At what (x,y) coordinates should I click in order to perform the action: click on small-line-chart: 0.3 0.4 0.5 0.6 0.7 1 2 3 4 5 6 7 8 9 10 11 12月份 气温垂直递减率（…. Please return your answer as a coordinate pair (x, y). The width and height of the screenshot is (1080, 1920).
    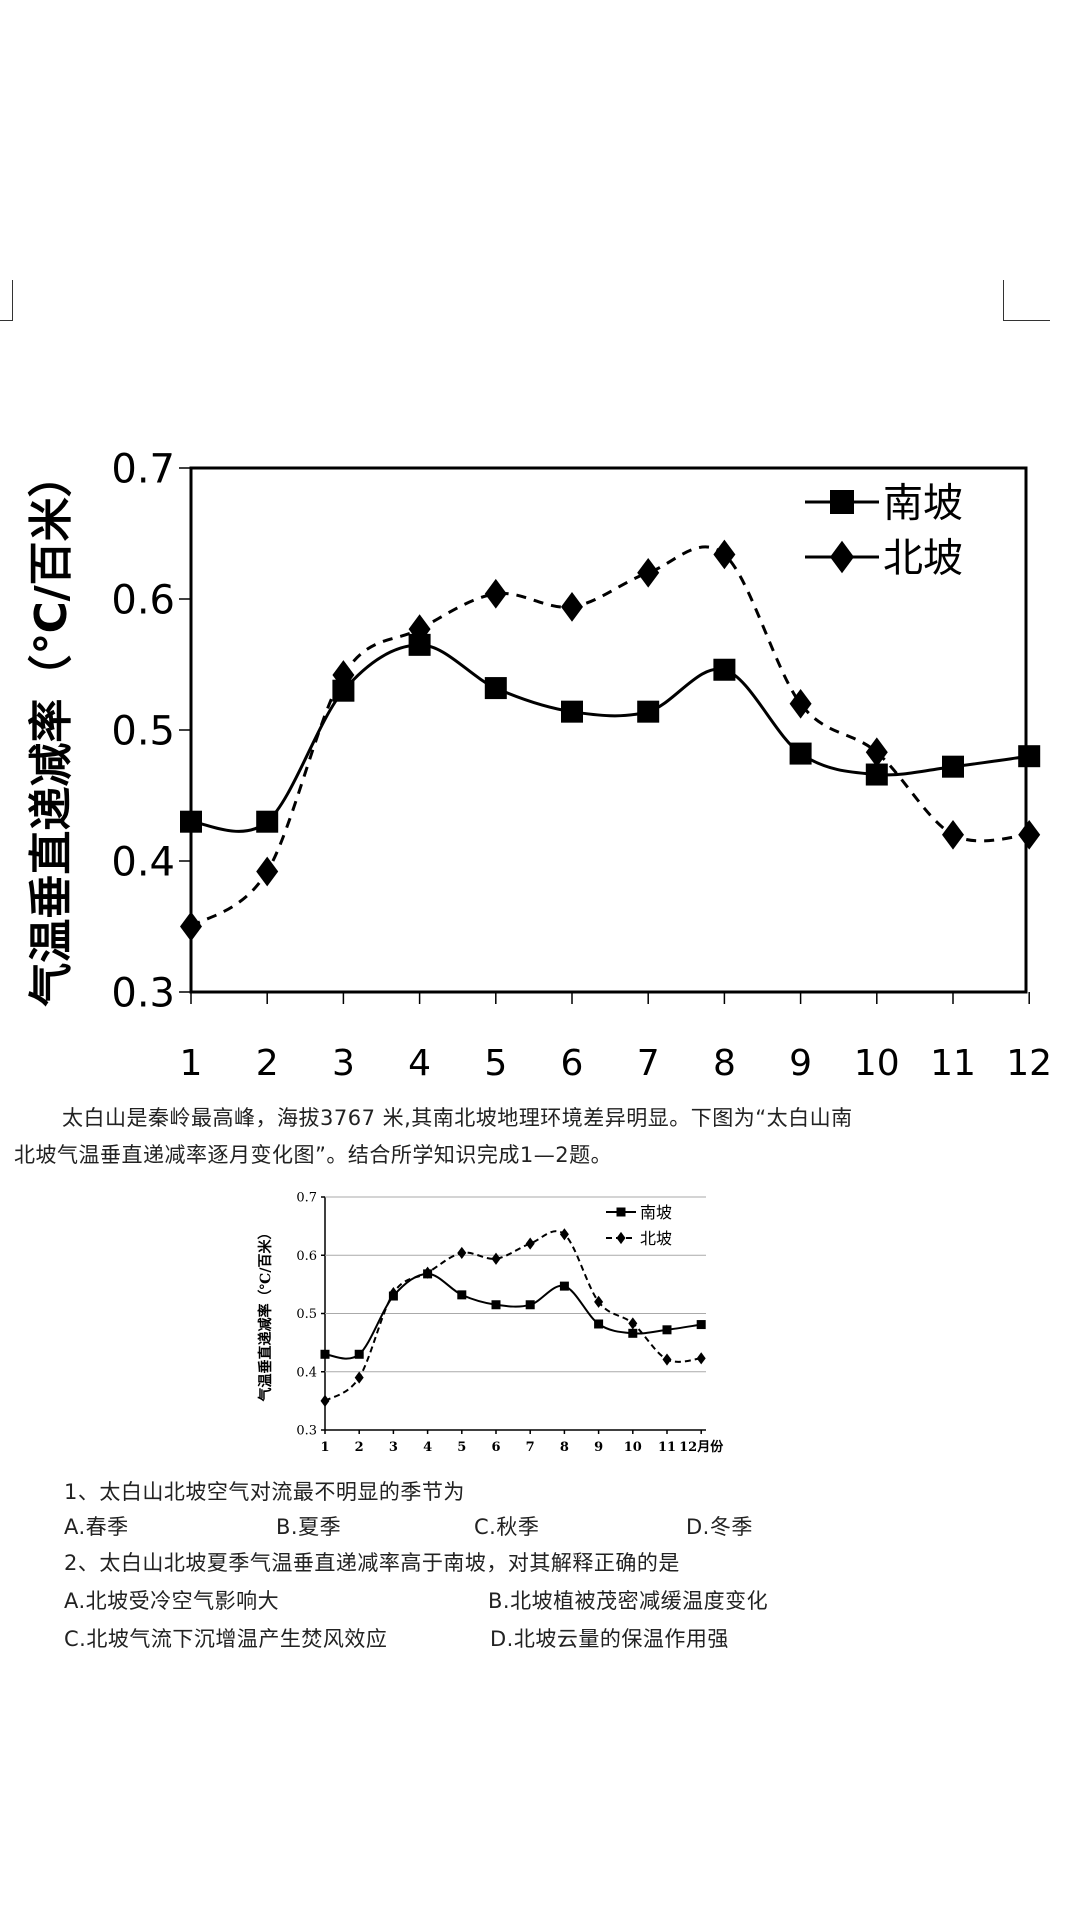
    Looking at the image, I should click on (490, 1323).